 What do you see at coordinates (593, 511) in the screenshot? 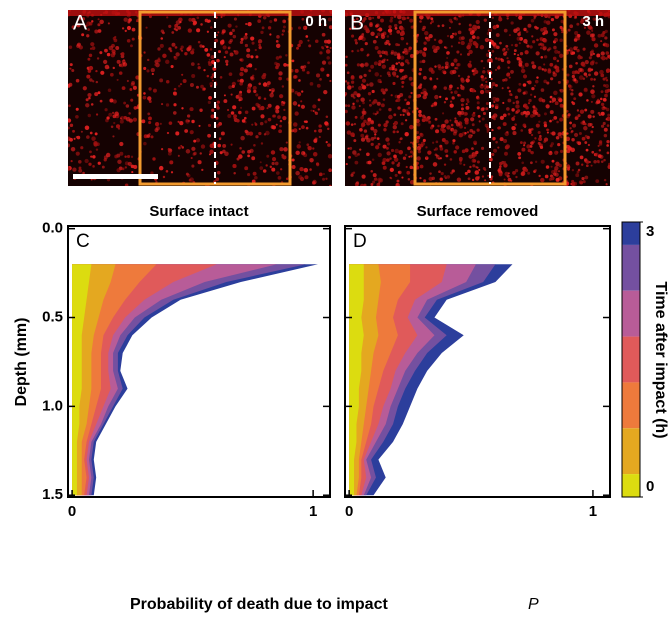
I see `x-tick-label: 1` at bounding box center [593, 511].